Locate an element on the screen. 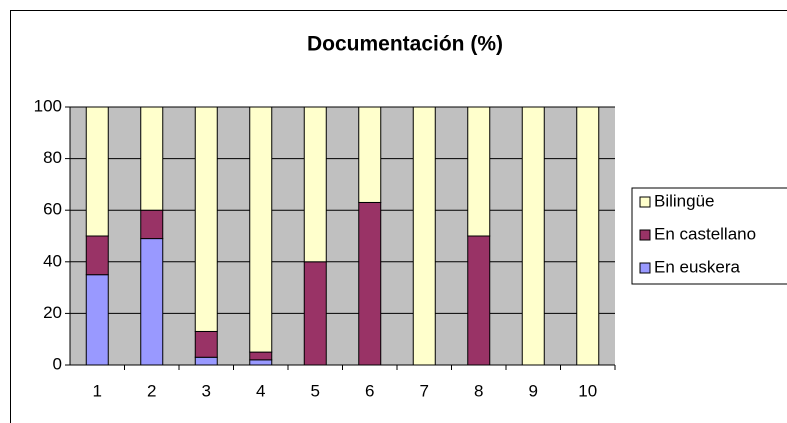  y-tick-label: 60 is located at coordinates (52, 209).